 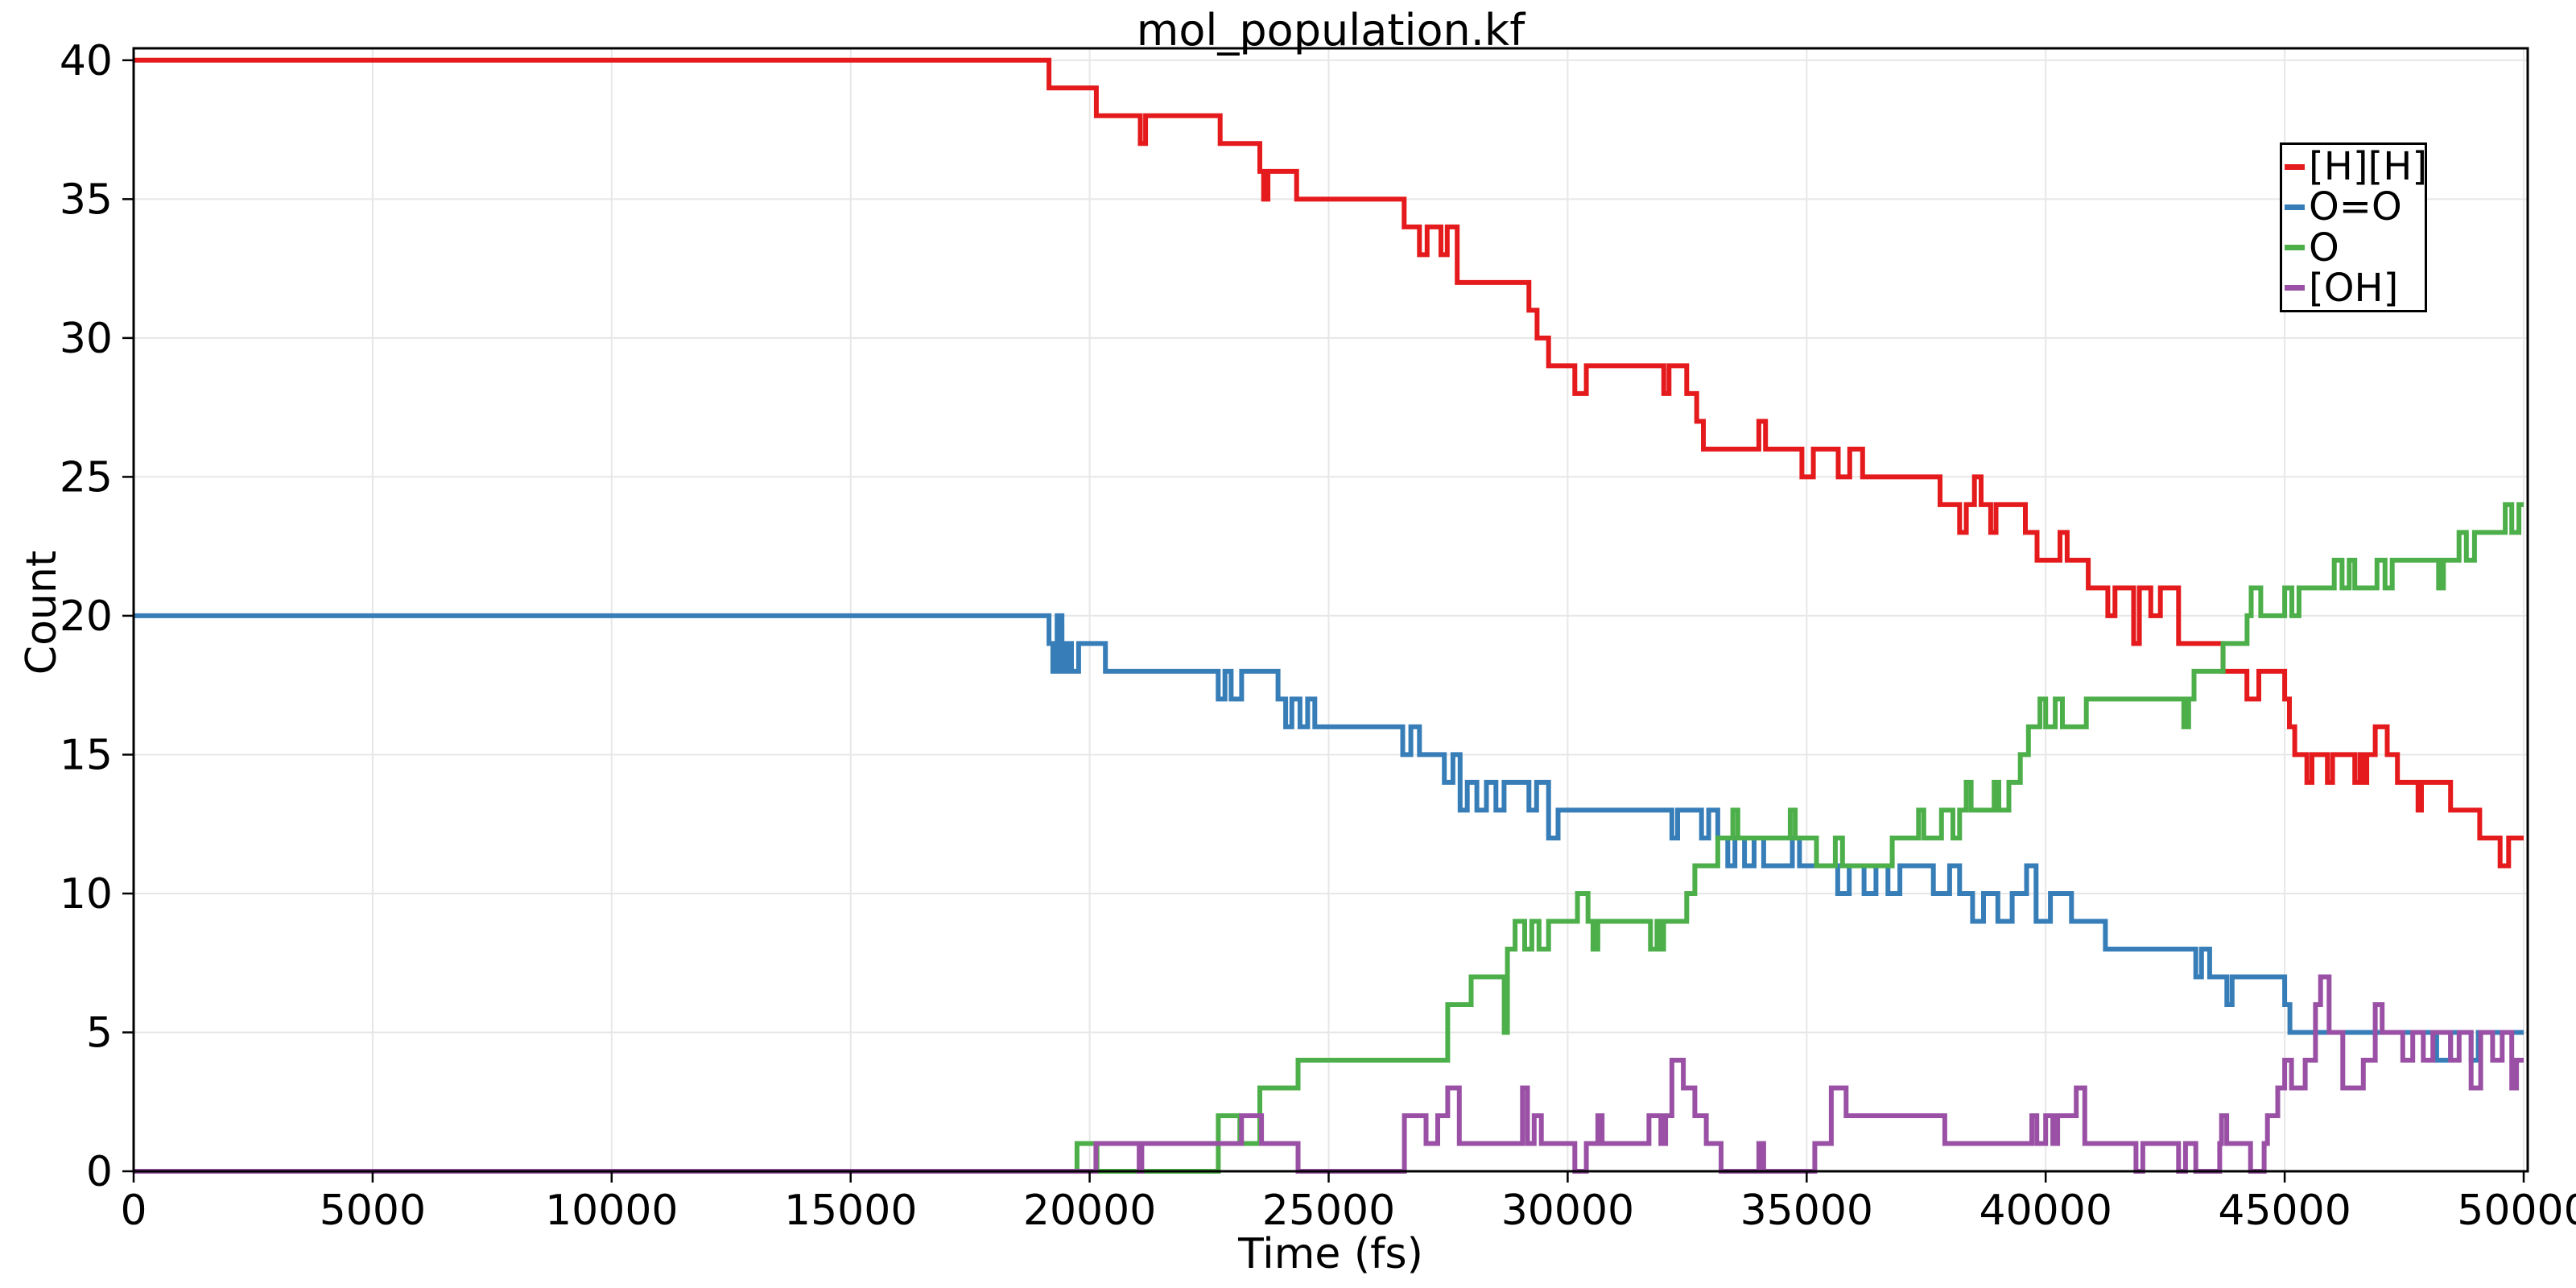 I want to click on legend-label: O=O, so click(x=2355, y=207).